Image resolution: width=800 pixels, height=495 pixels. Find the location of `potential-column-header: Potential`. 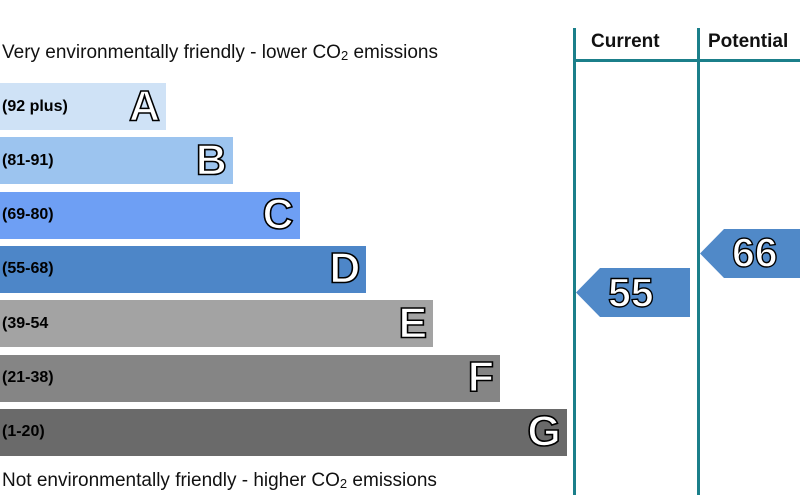

potential-column-header: Potential is located at coordinates (748, 41).